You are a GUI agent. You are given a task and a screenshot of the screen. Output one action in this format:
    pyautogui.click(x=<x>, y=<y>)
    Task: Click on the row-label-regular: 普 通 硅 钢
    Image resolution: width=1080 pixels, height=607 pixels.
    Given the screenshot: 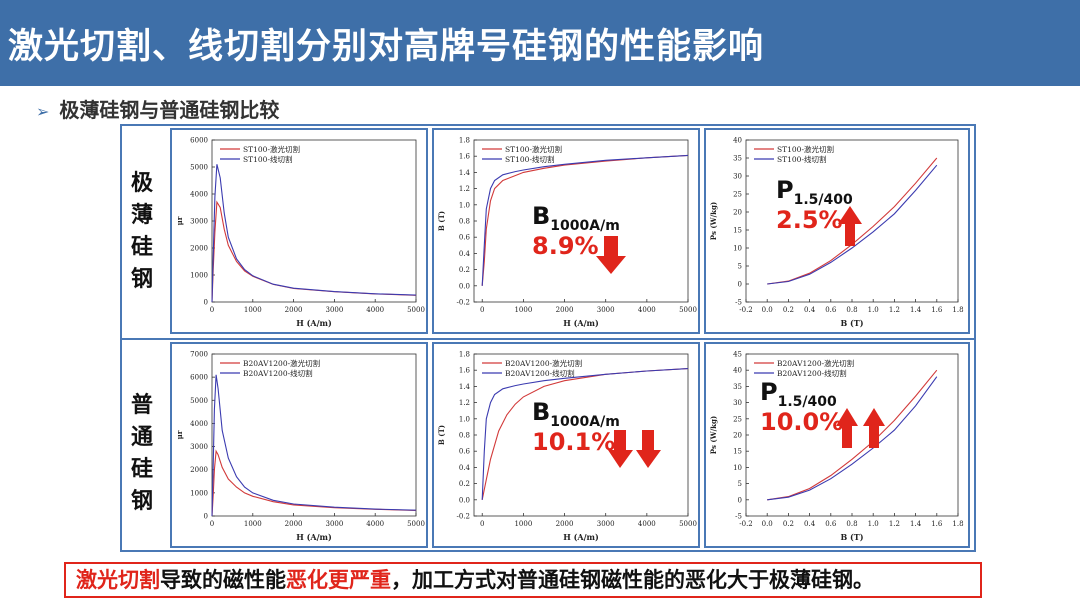 What is the action you would take?
    pyautogui.click(x=142, y=454)
    